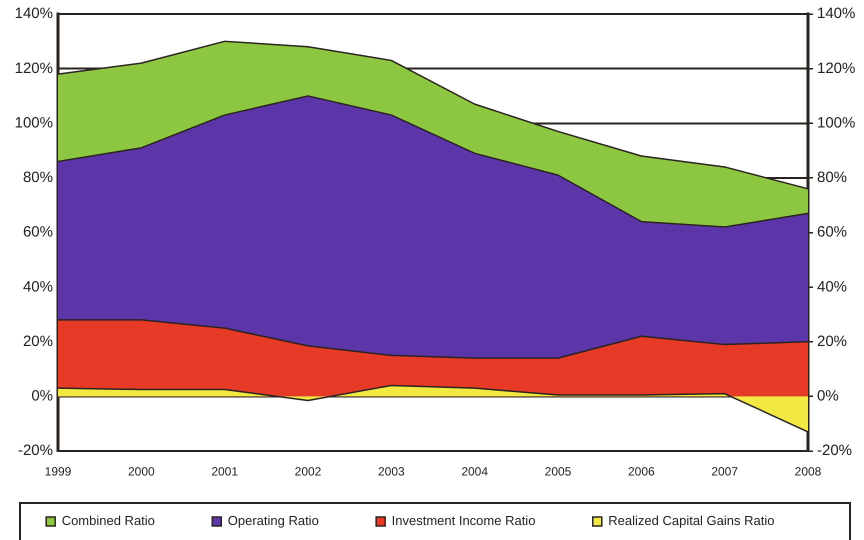 The height and width of the screenshot is (540, 864). Describe the element at coordinates (33, 13) in the screenshot. I see `y2-tick-label: 140%` at that location.